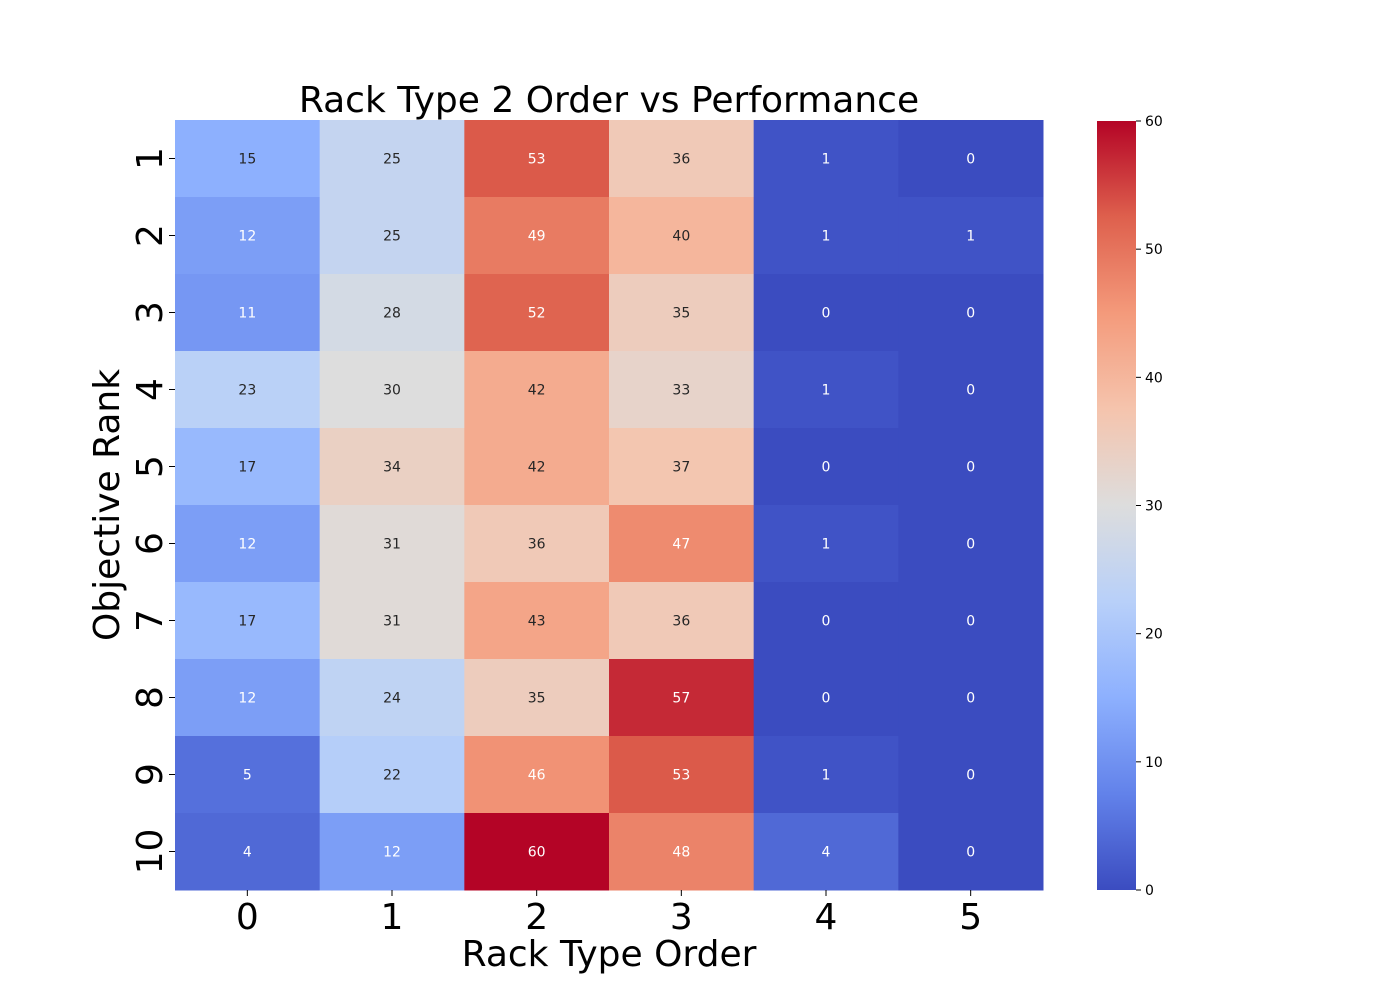 The height and width of the screenshot is (1000, 1400). Describe the element at coordinates (150, 697) in the screenshot. I see `y-tick-label: 8` at that location.